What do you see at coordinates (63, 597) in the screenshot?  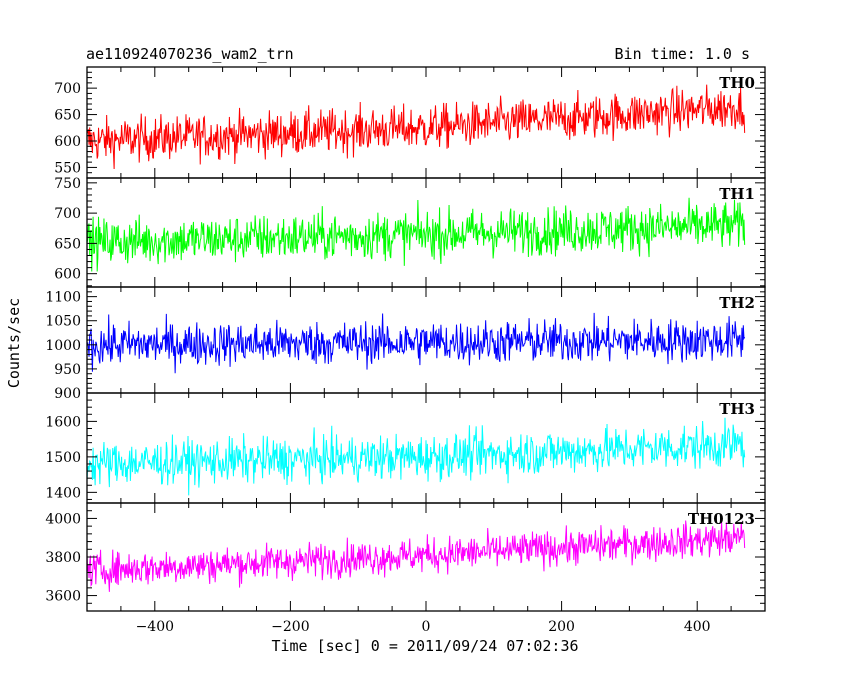 I see `y-tick-label: 3600` at bounding box center [63, 597].